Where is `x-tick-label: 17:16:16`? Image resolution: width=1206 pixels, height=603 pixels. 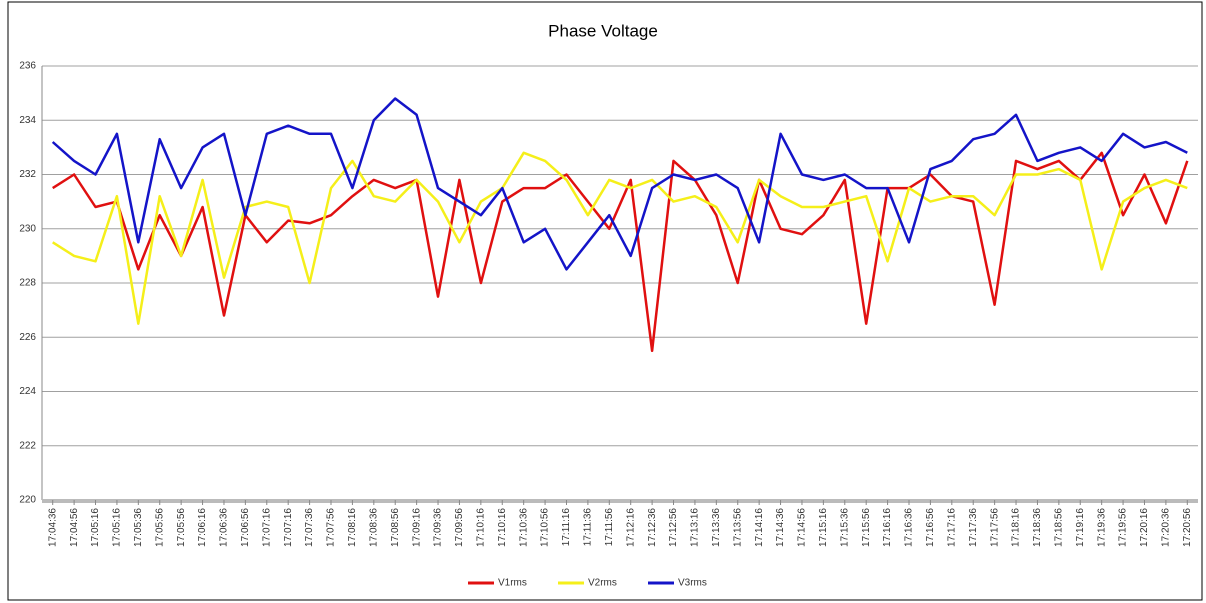
x-tick-label: 17:16:16 is located at coordinates (887, 527).